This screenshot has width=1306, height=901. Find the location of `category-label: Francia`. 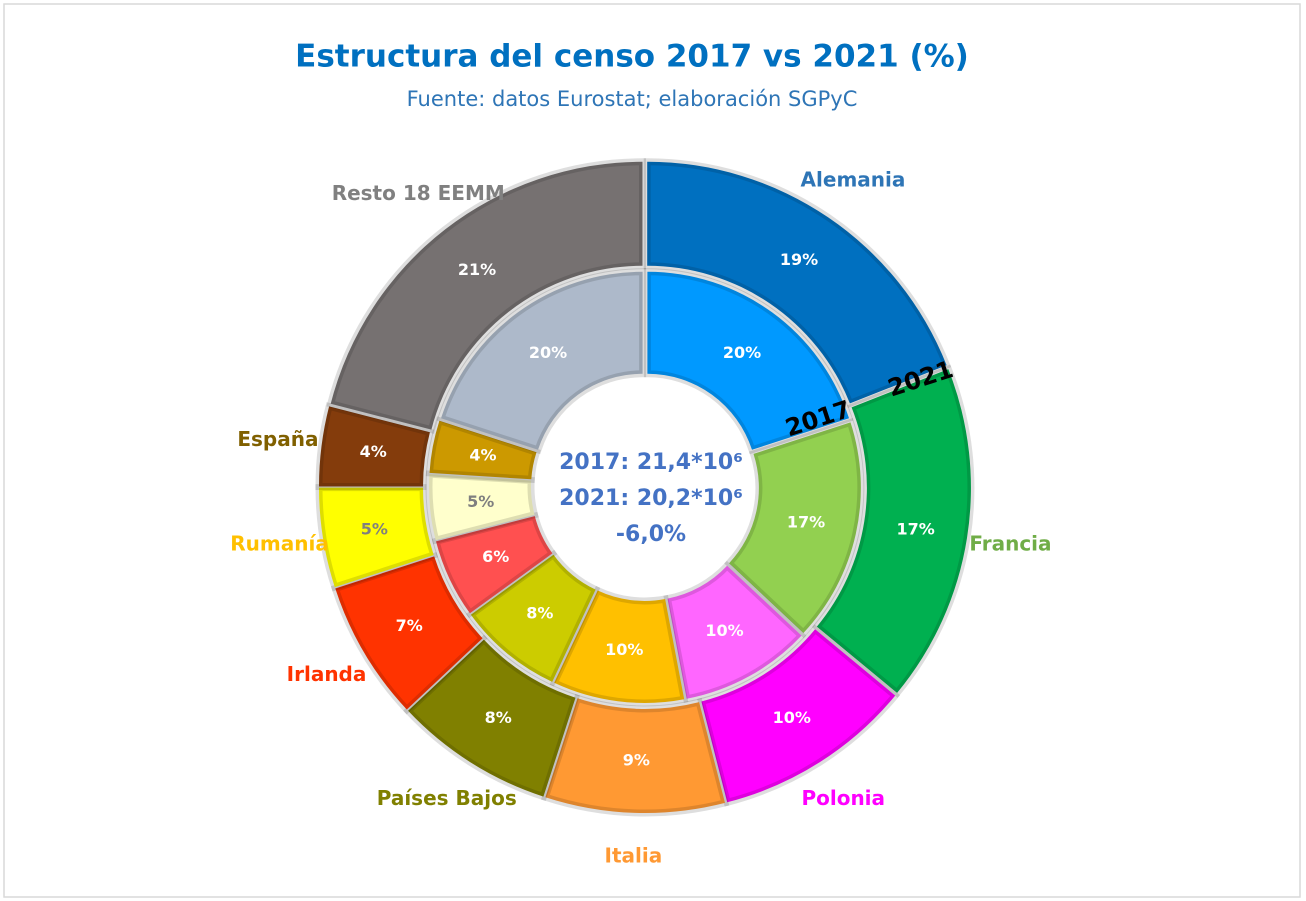

category-label: Francia is located at coordinates (1010, 543).